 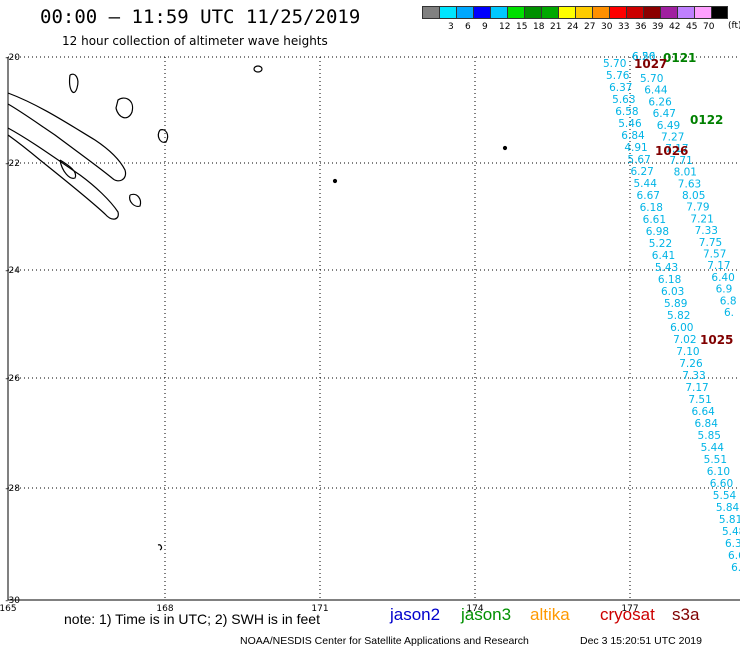 What do you see at coordinates (447, 19) in the screenshot?
I see `colorbar-swatch: 3` at bounding box center [447, 19].